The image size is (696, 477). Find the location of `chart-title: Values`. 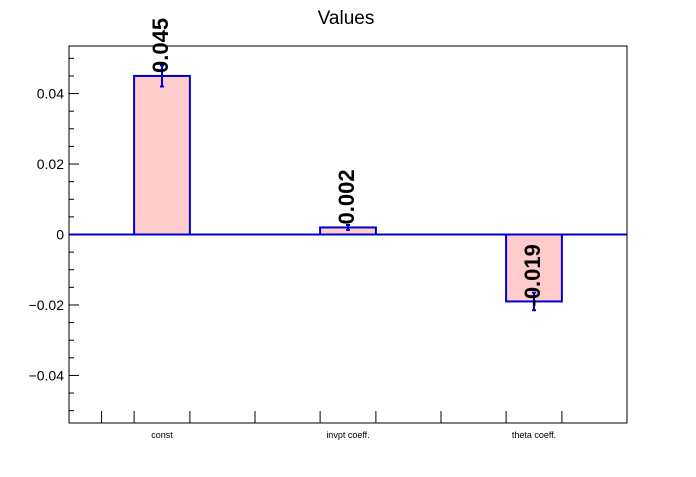

chart-title: Values is located at coordinates (346, 18).